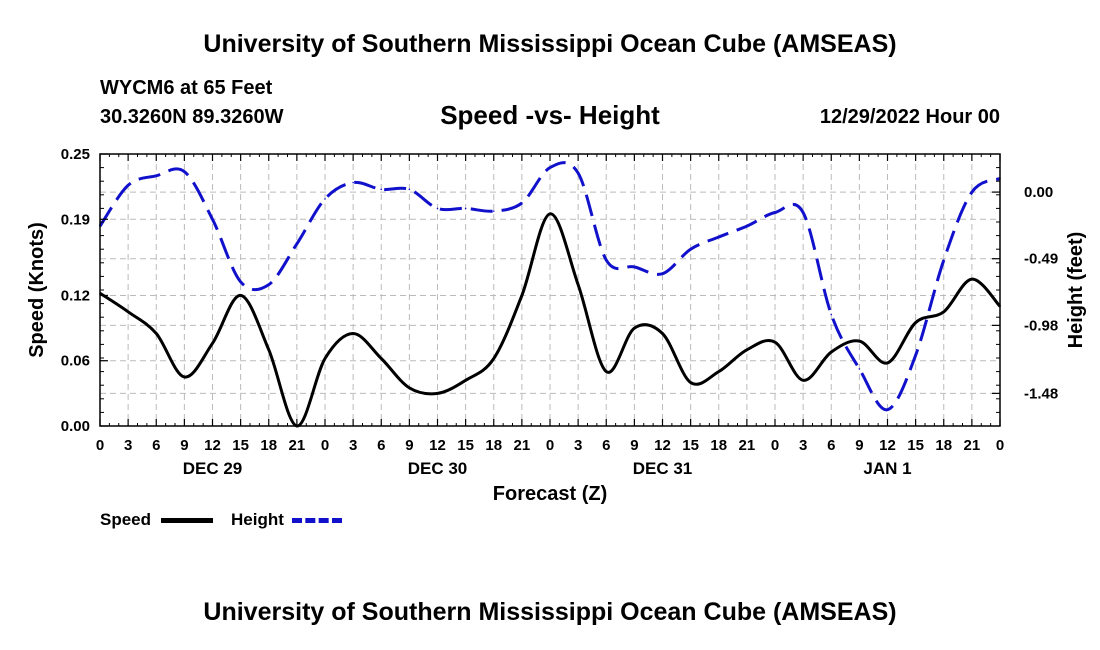 Image resolution: width=1100 pixels, height=650 pixels. I want to click on y-tick-label-right: -0.49, so click(1041, 259).